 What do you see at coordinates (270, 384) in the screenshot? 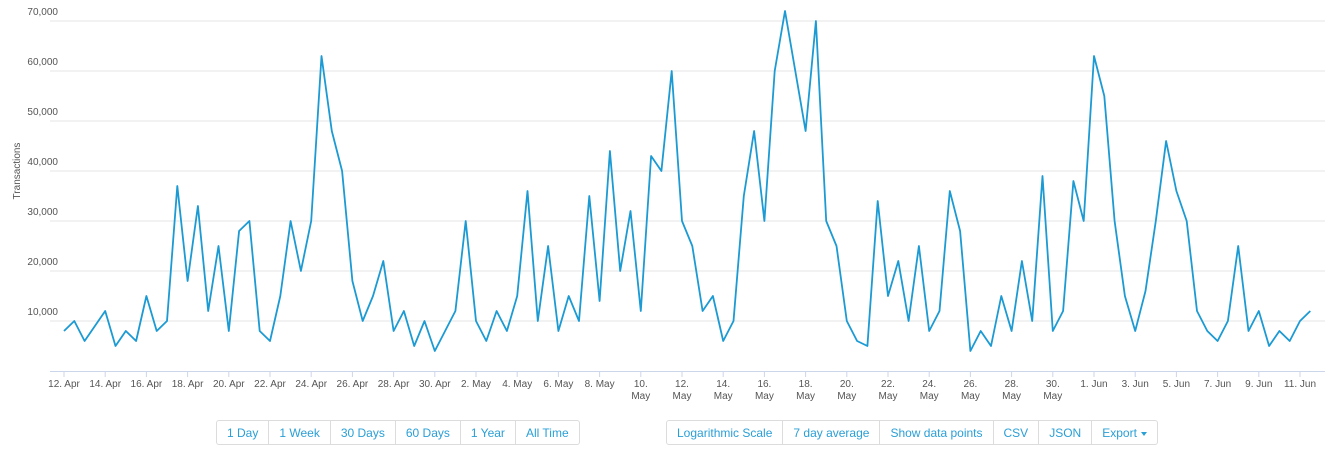
I see `x-tick-label: 22. Apr` at bounding box center [270, 384].